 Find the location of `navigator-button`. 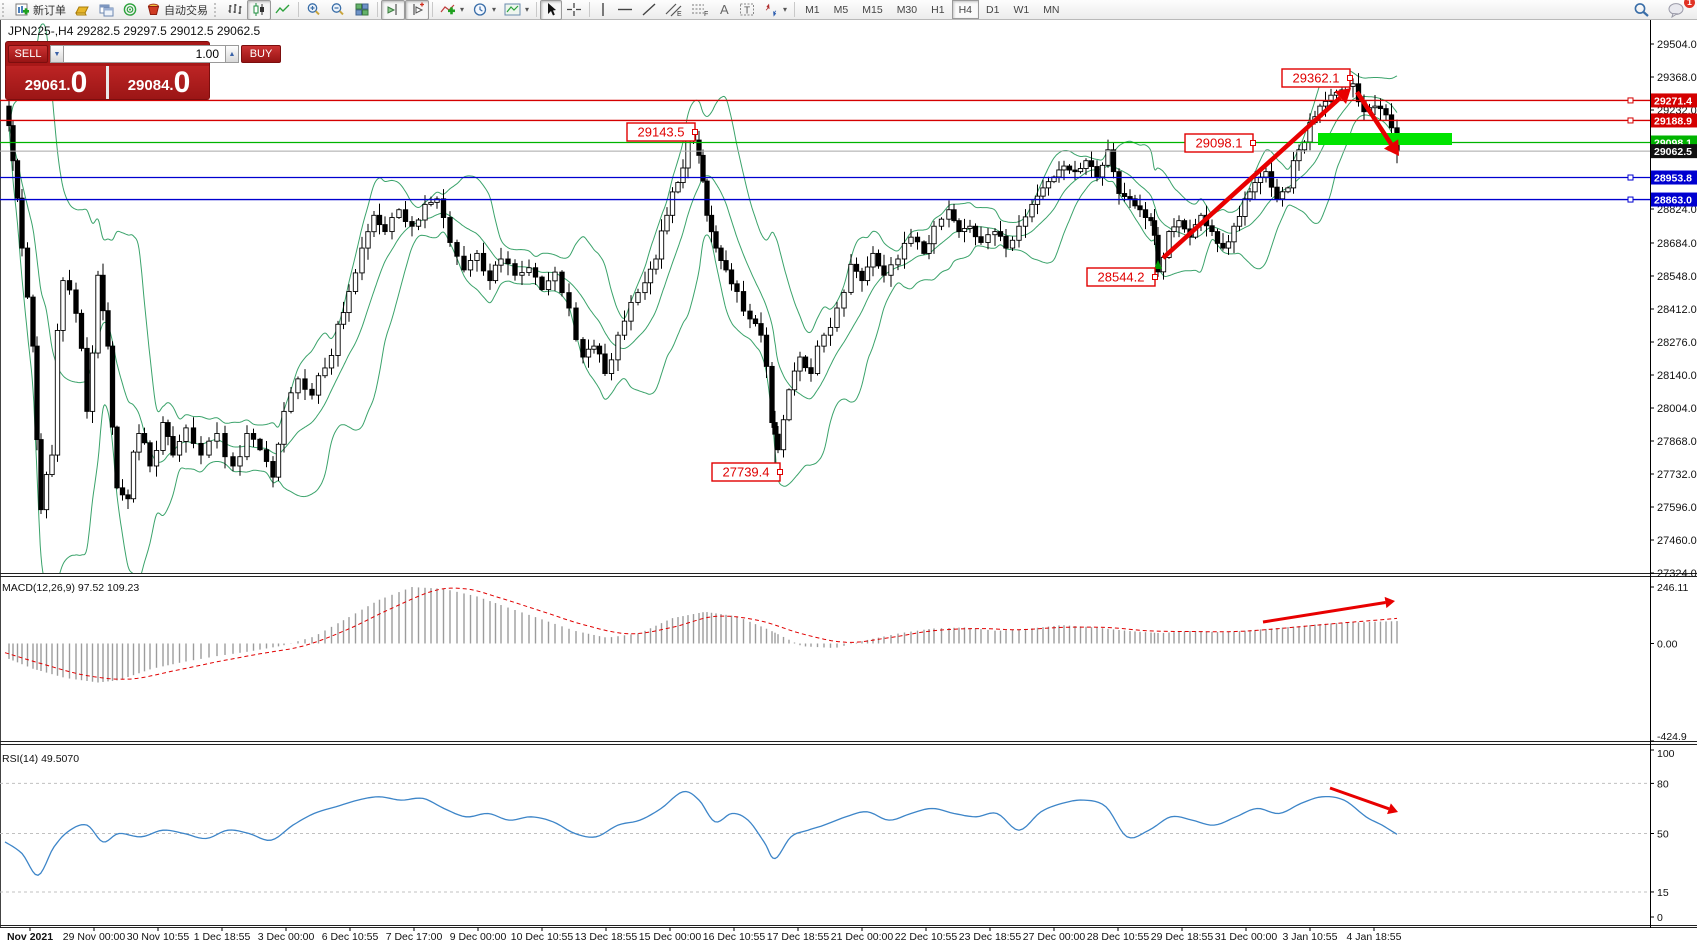

navigator-button is located at coordinates (106, 10).